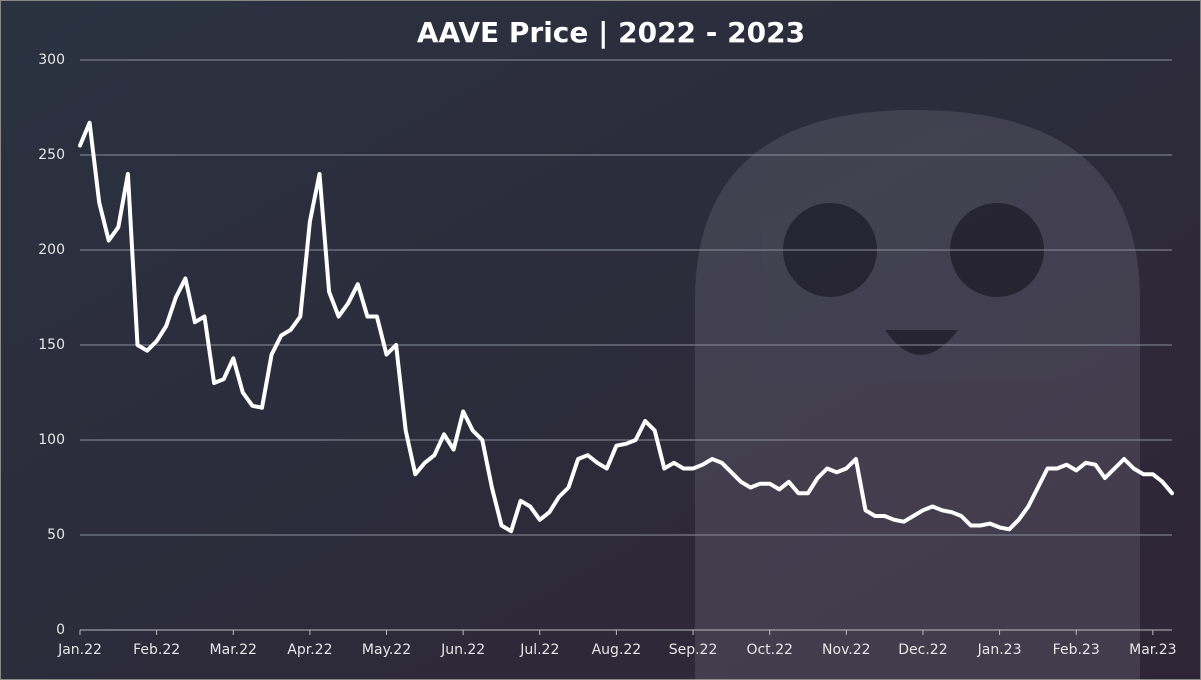  I want to click on x-tick-label: Aug.22, so click(617, 650).